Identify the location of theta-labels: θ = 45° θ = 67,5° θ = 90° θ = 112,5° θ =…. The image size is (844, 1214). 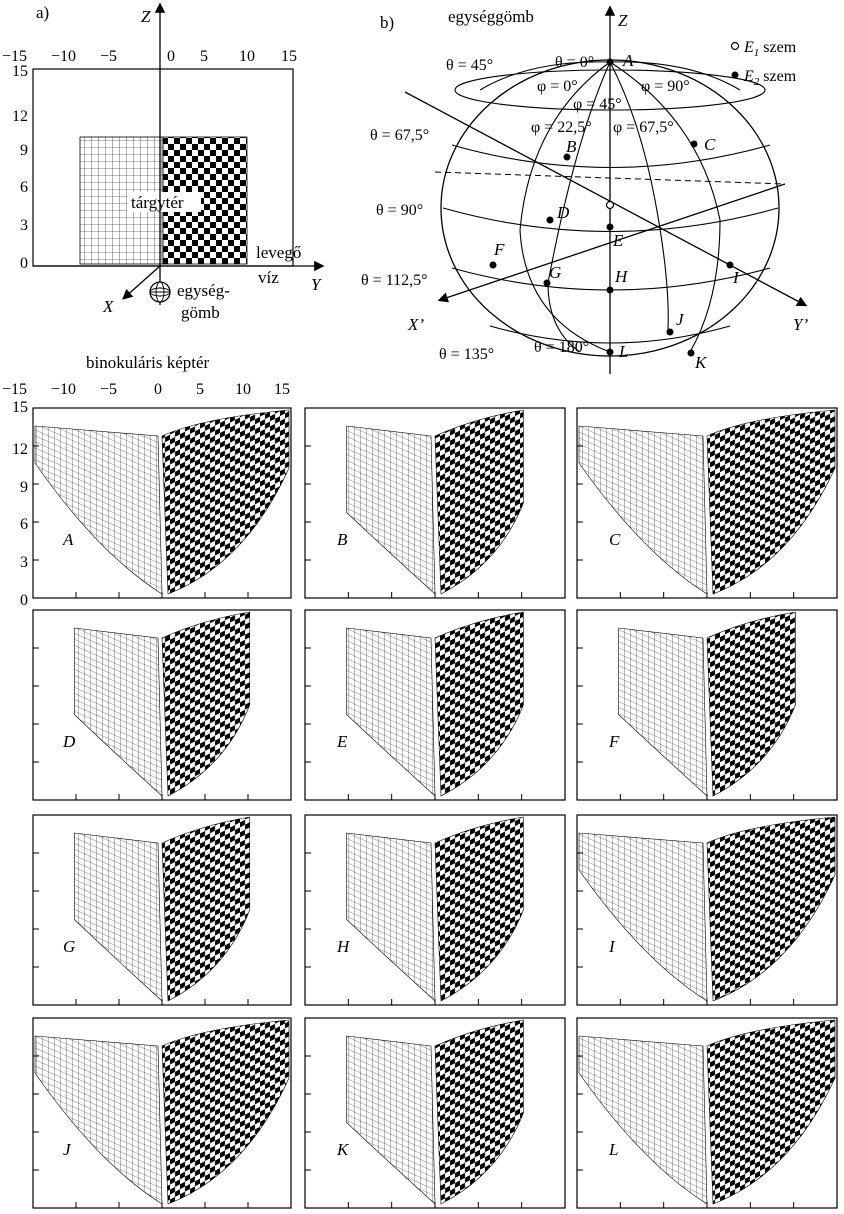
(477, 208).